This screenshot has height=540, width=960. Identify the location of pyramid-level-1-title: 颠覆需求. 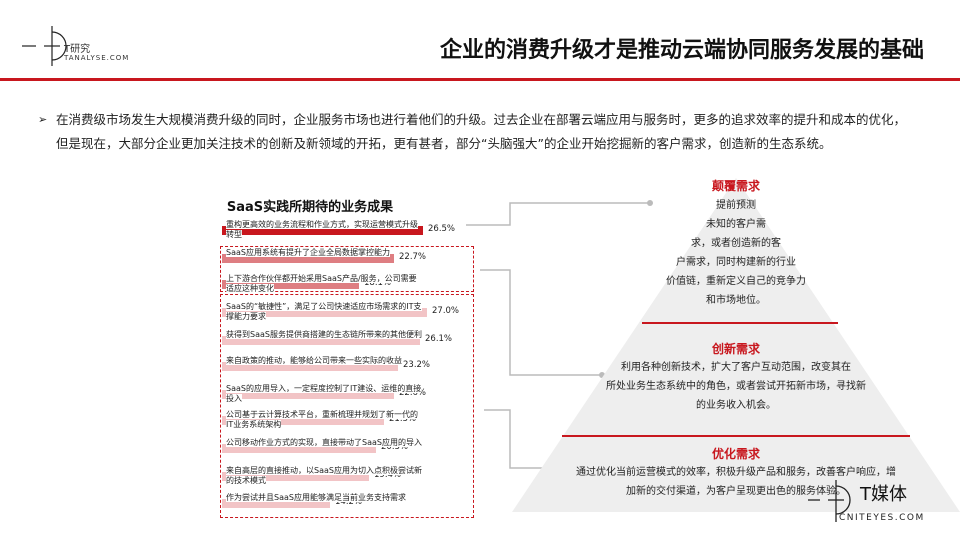
(735, 186).